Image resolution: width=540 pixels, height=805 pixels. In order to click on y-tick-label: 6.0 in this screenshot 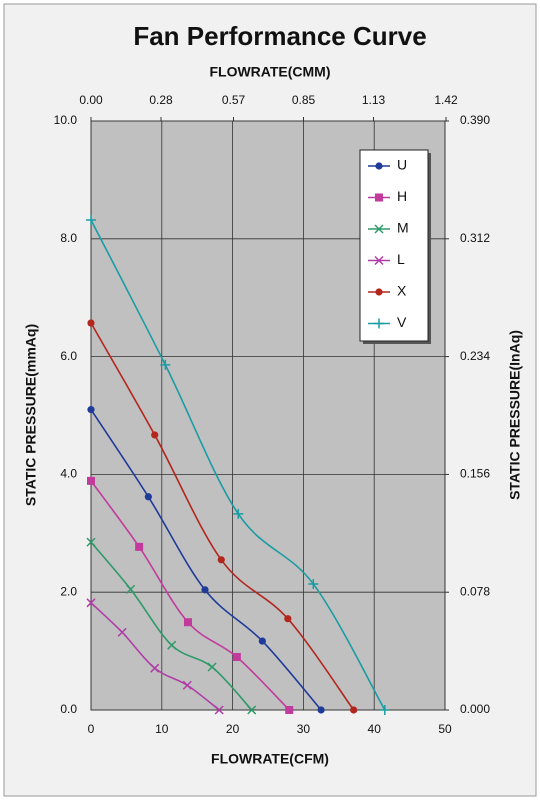, I will do `click(68, 356)`.